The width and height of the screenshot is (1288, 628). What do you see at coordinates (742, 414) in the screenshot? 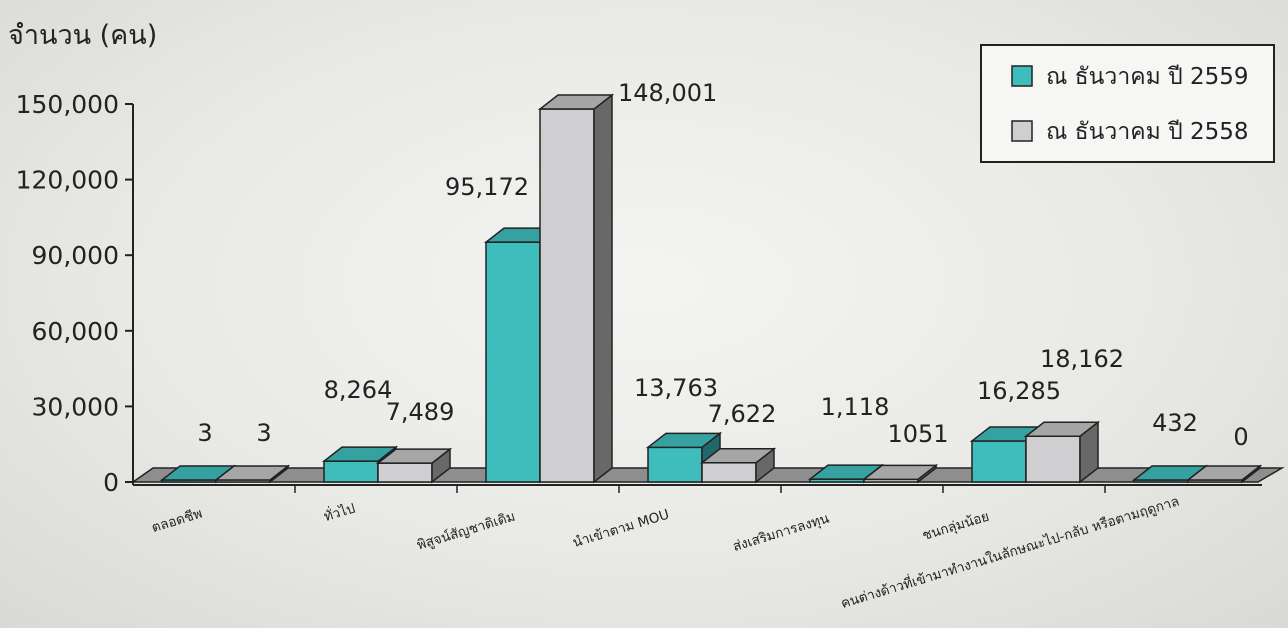
I see `data-label-3-1: 7,622` at bounding box center [742, 414].